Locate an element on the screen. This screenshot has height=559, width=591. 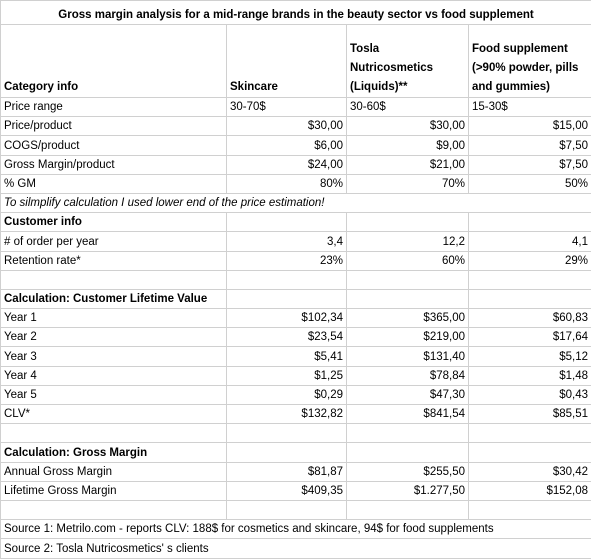
data-row: CLV*$132,82$841,54$85,51 is located at coordinates (296, 414).